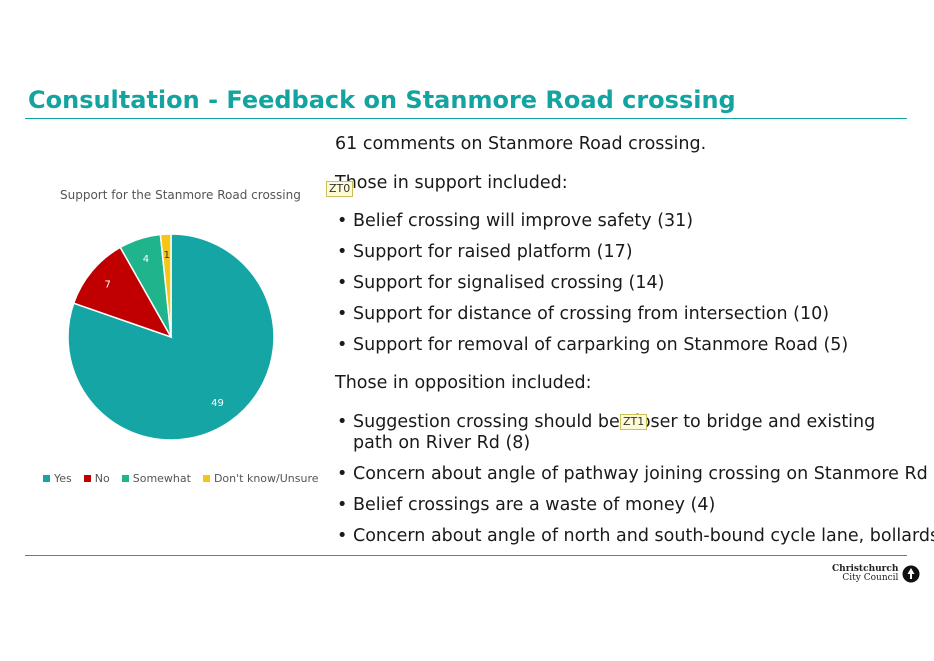 The image size is (934, 661). I want to click on legend-swatch-no, so click(87, 478).